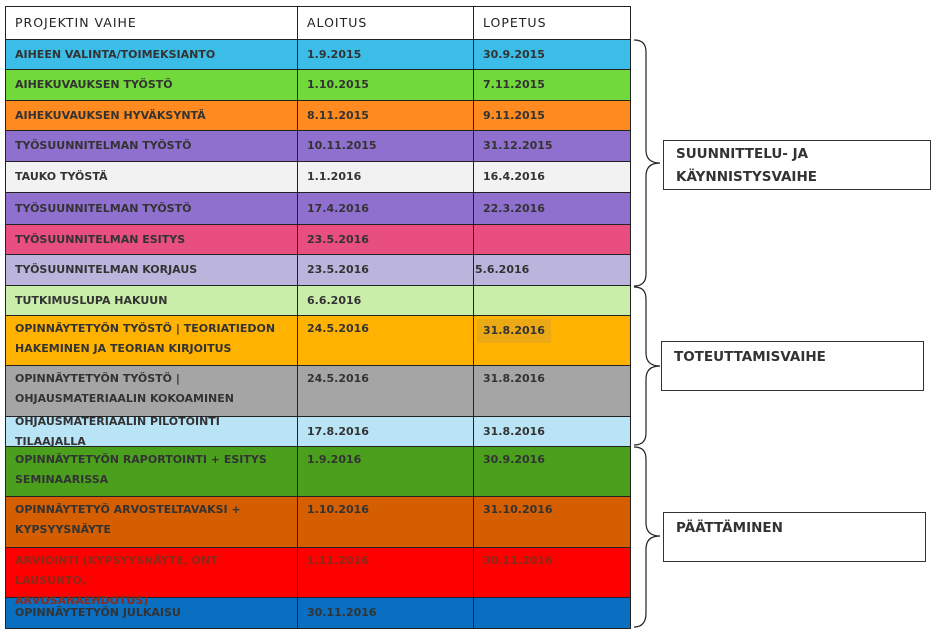 Image resolution: width=938 pixels, height=635 pixels. What do you see at coordinates (552, 23) in the screenshot?
I see `header-end: LOPETUS` at bounding box center [552, 23].